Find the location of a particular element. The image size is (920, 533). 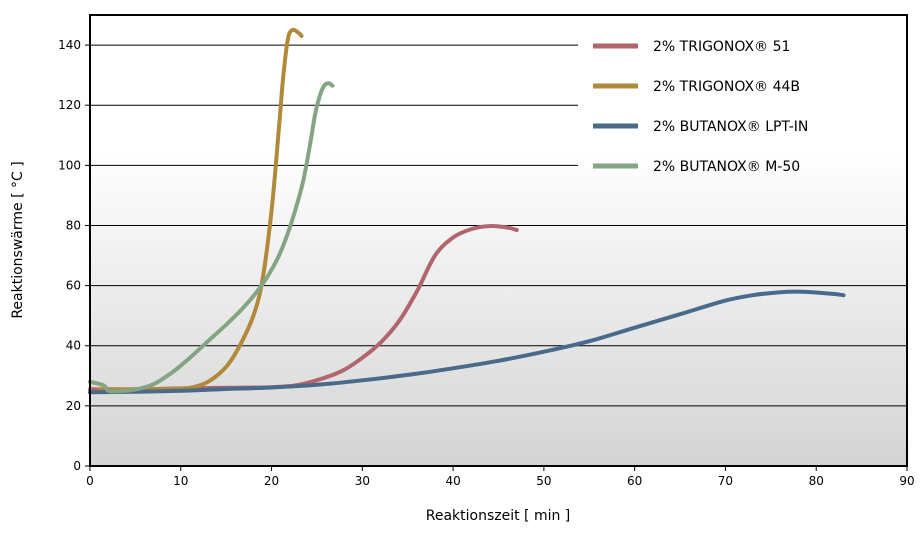

y-tick-label: 20 is located at coordinates (73, 406).